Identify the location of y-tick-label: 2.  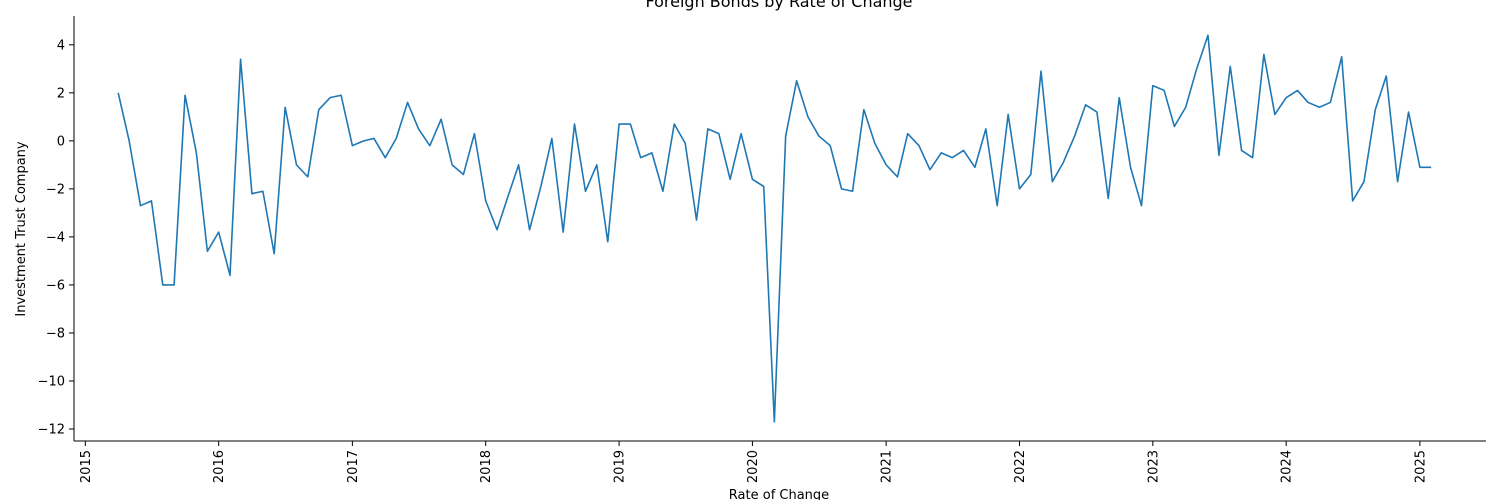
(61, 93).